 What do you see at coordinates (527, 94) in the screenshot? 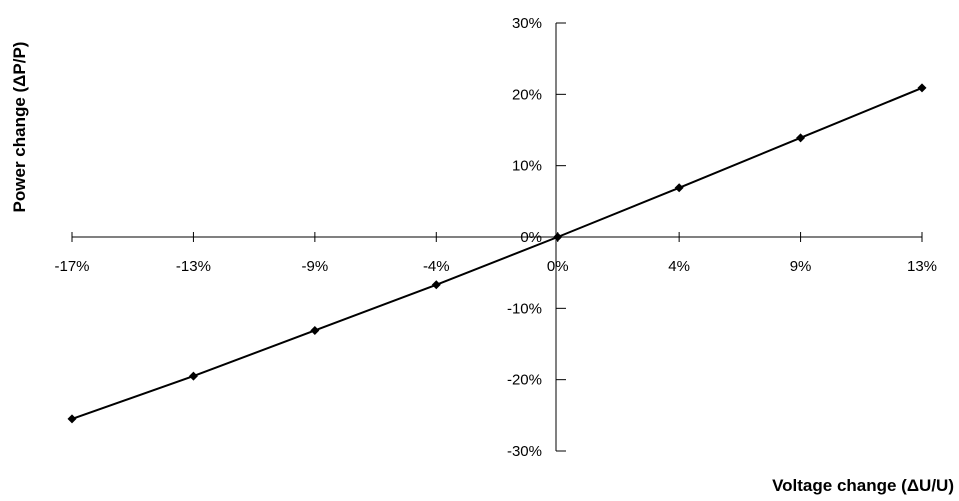
I see `y-tick-label: 20%` at bounding box center [527, 94].